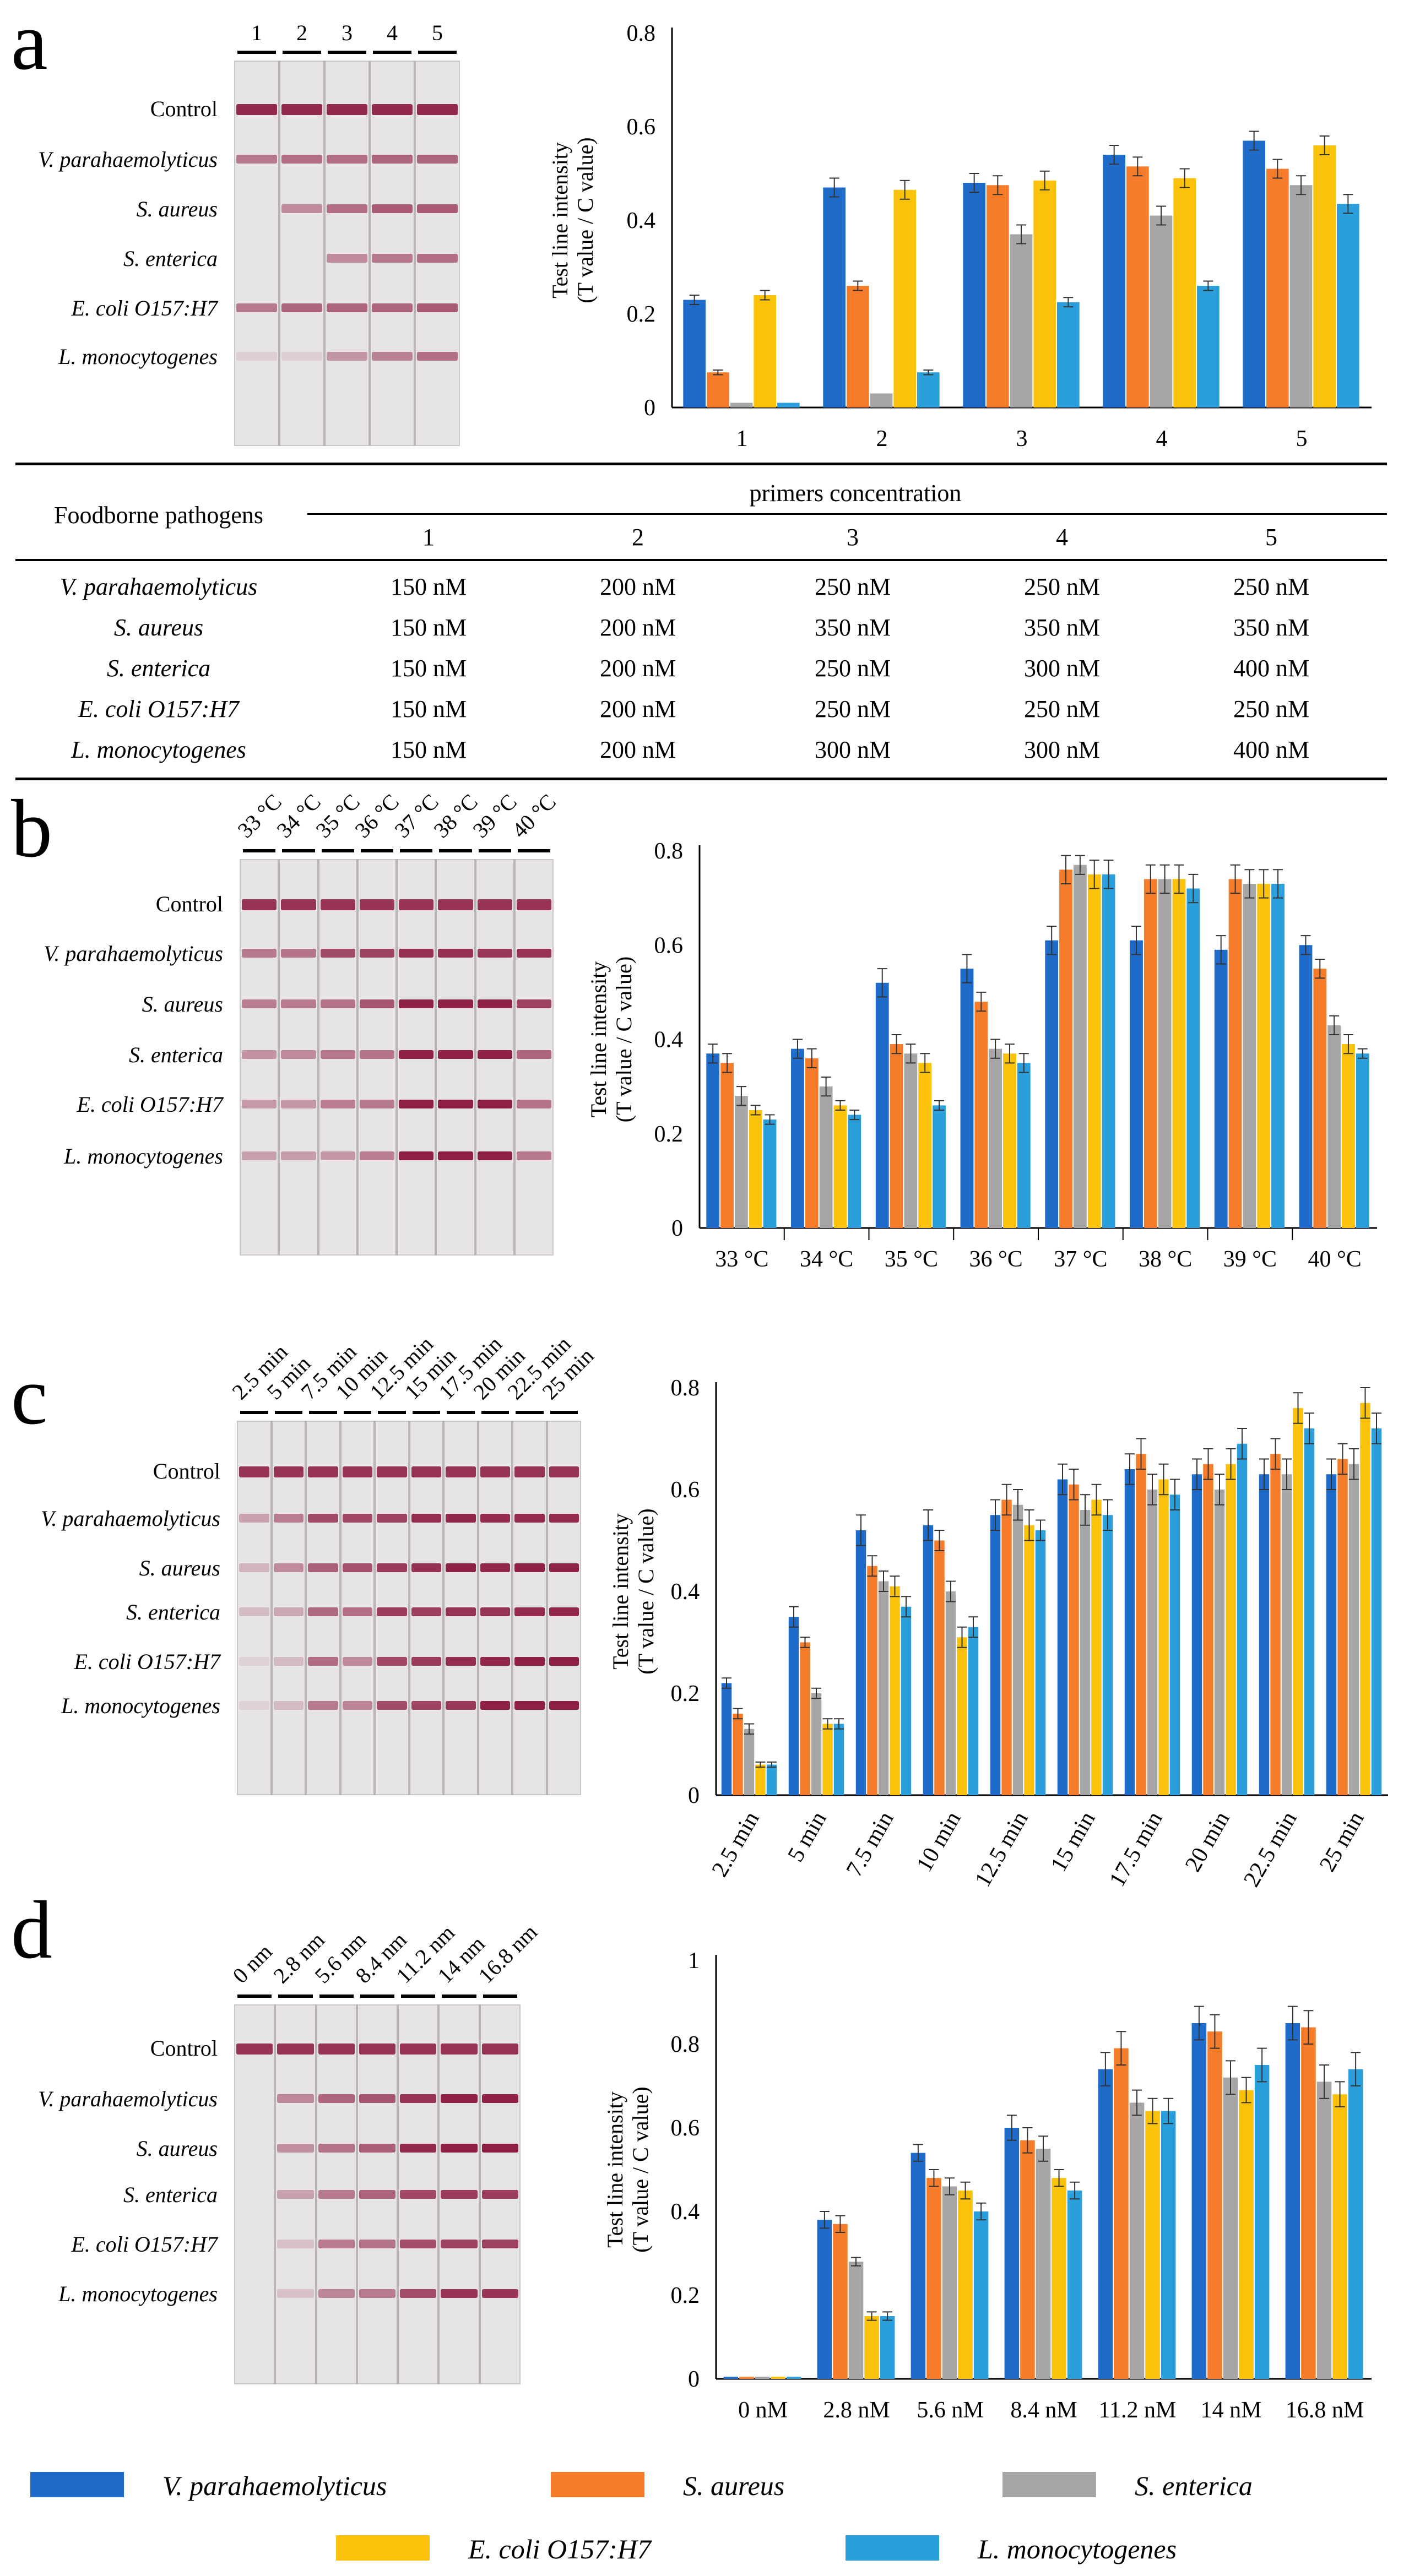 This screenshot has height=2576, width=1409. I want to click on table-row-name: L. monocytogenes, so click(159, 750).